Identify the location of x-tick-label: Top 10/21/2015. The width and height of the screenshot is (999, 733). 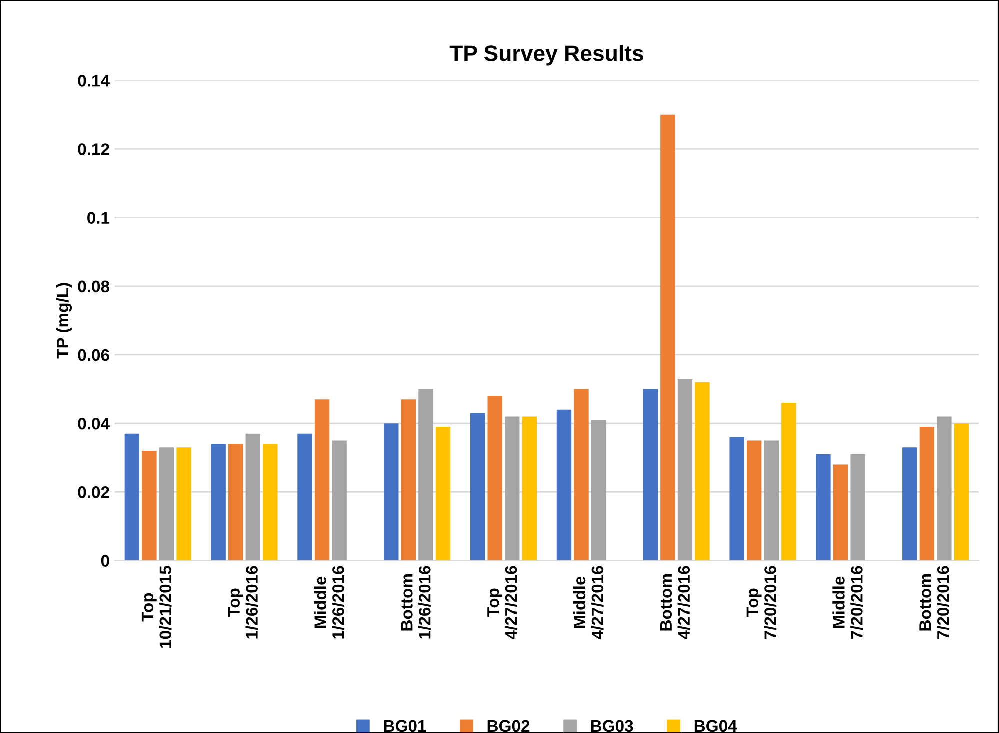
(157, 607).